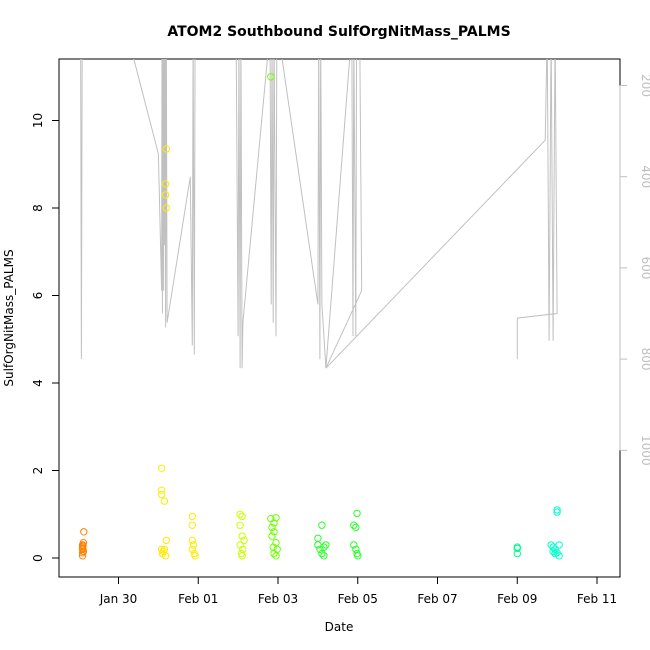 This screenshot has width=650, height=650. I want to click on x-tick-label: Jan 30, so click(118, 599).